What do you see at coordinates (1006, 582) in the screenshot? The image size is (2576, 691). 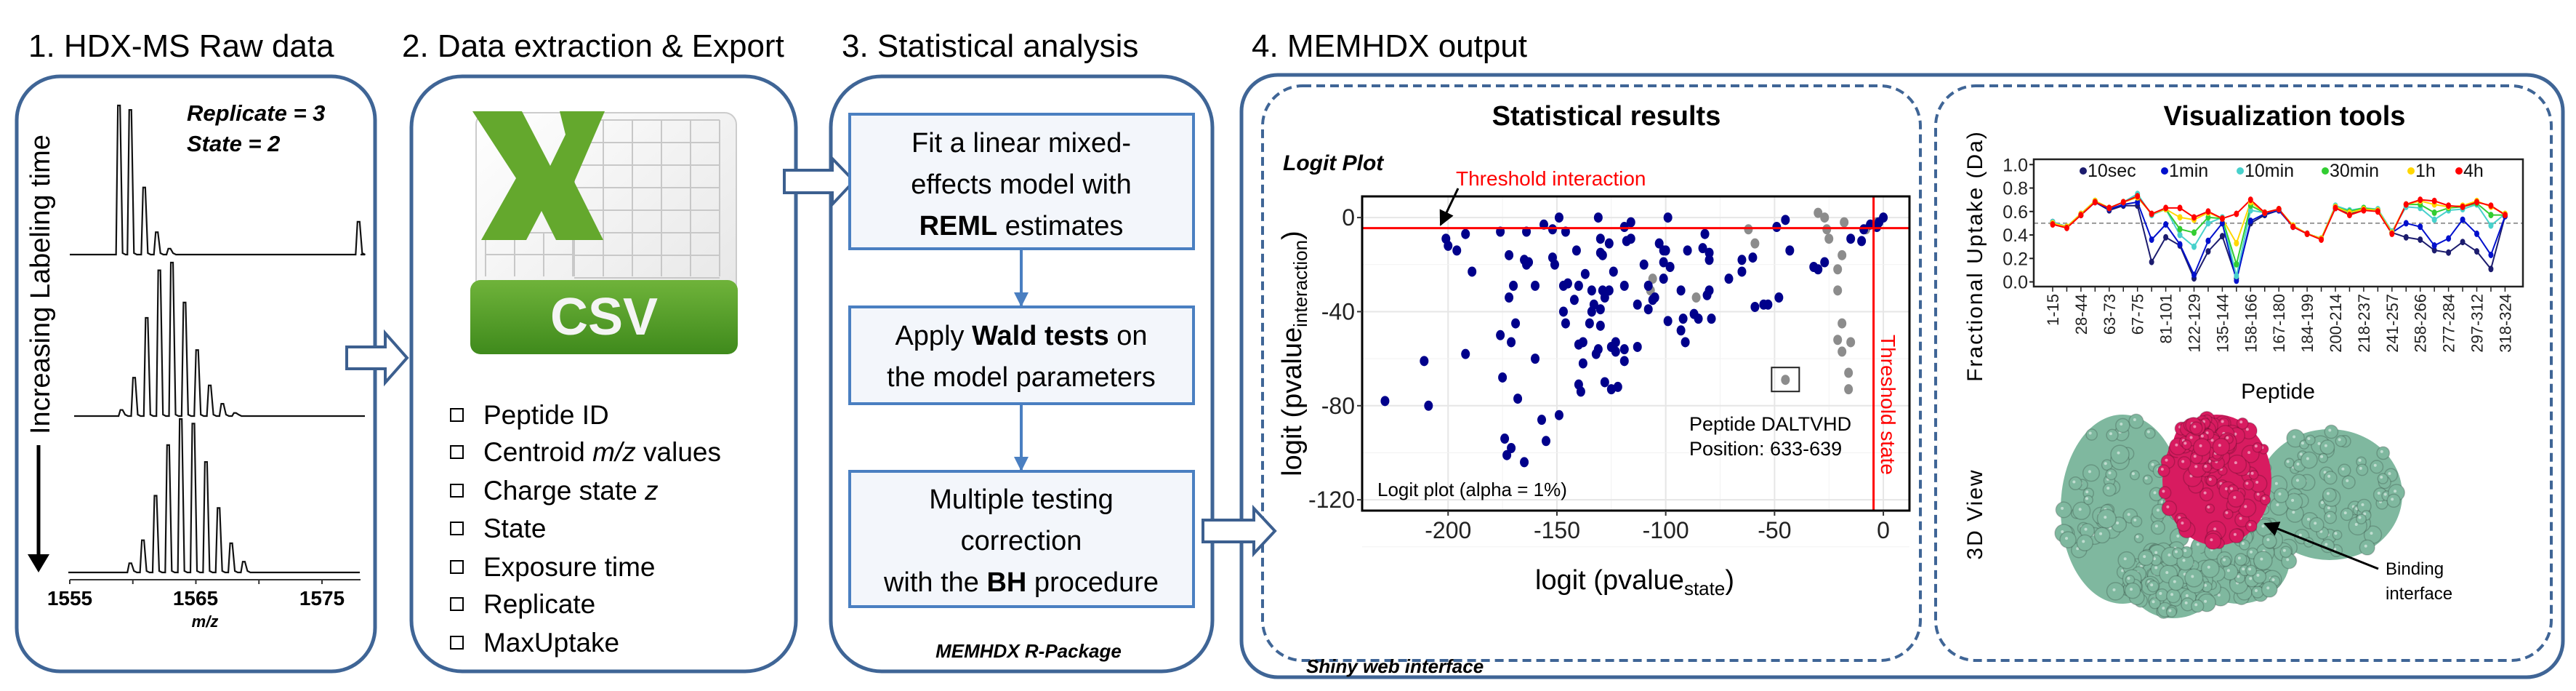 I see `bh-bold: BH` at bounding box center [1006, 582].